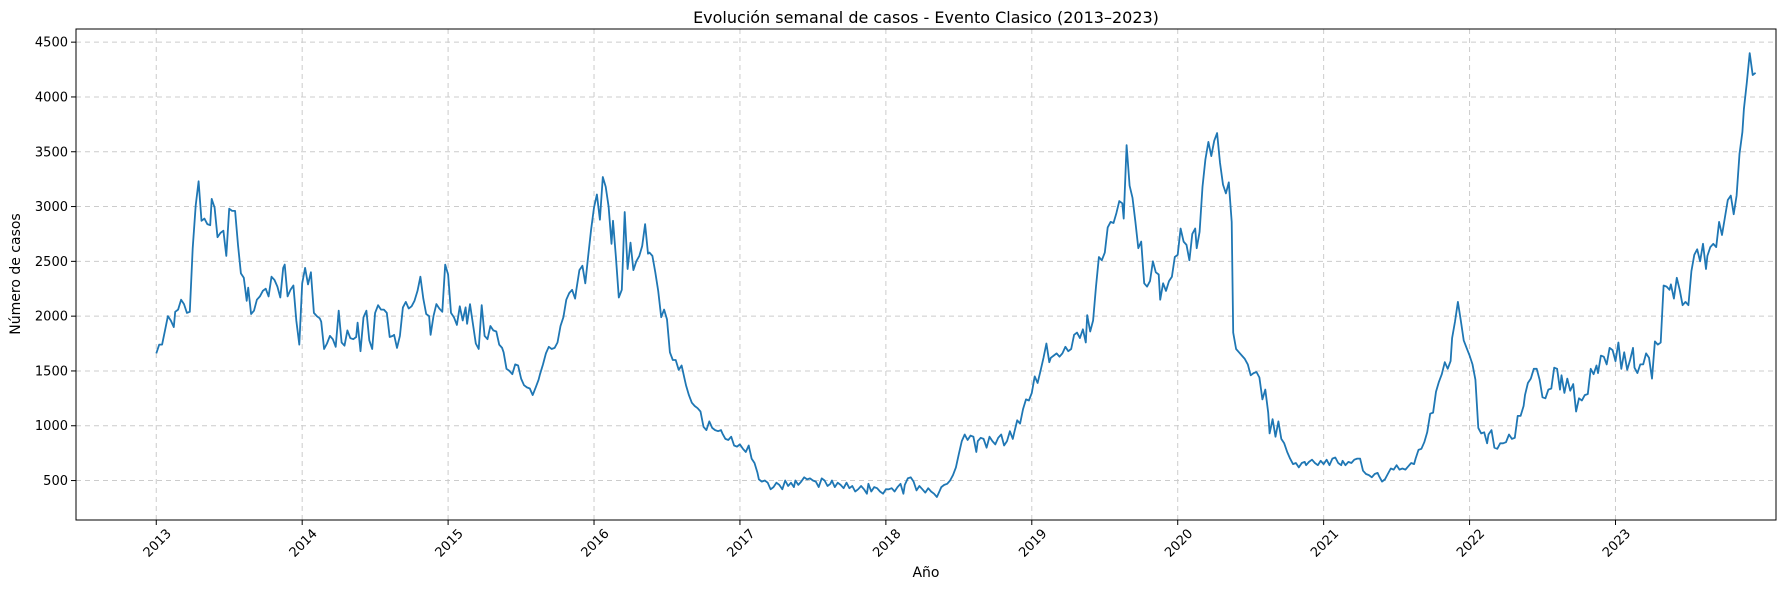 The image size is (1790, 590). Describe the element at coordinates (51, 97) in the screenshot. I see `y-tick-label: 4000` at that location.